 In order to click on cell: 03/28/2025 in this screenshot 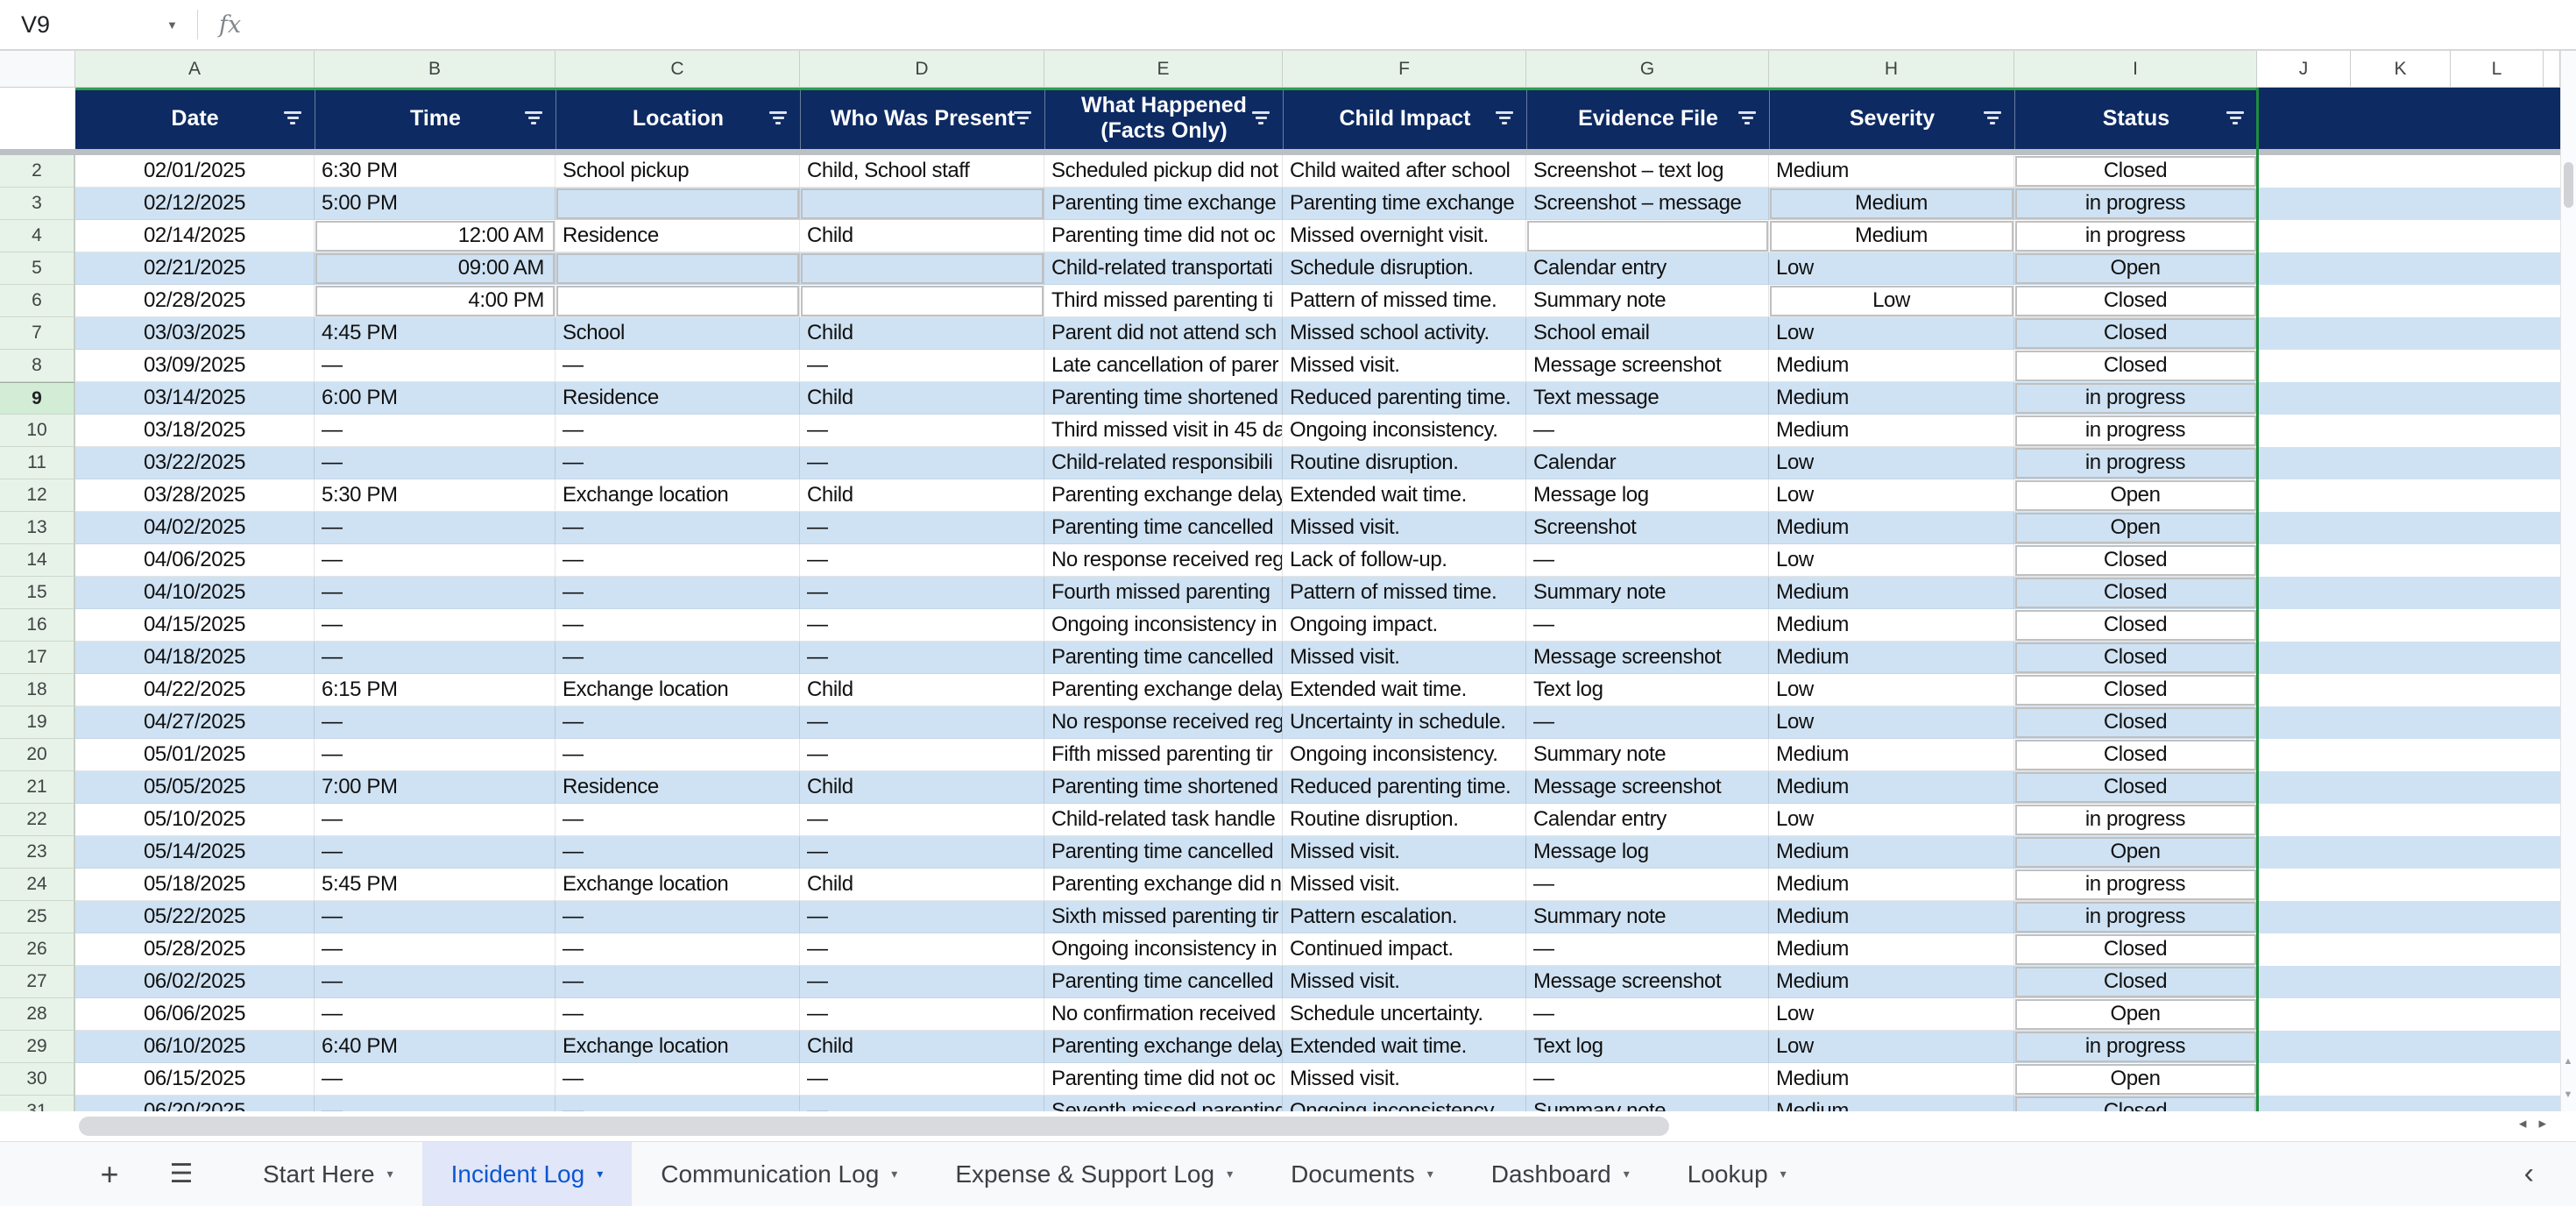, I will do `click(195, 495)`.